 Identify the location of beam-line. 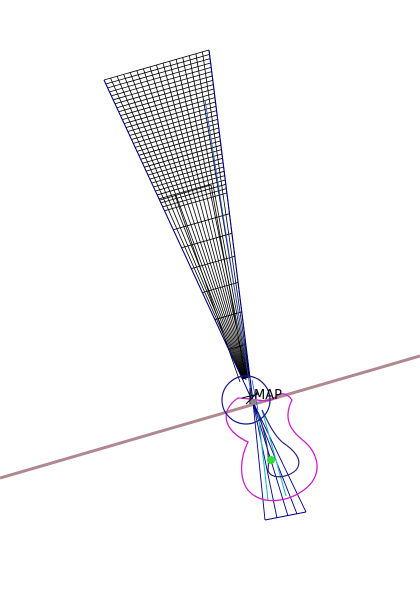
(228, 250).